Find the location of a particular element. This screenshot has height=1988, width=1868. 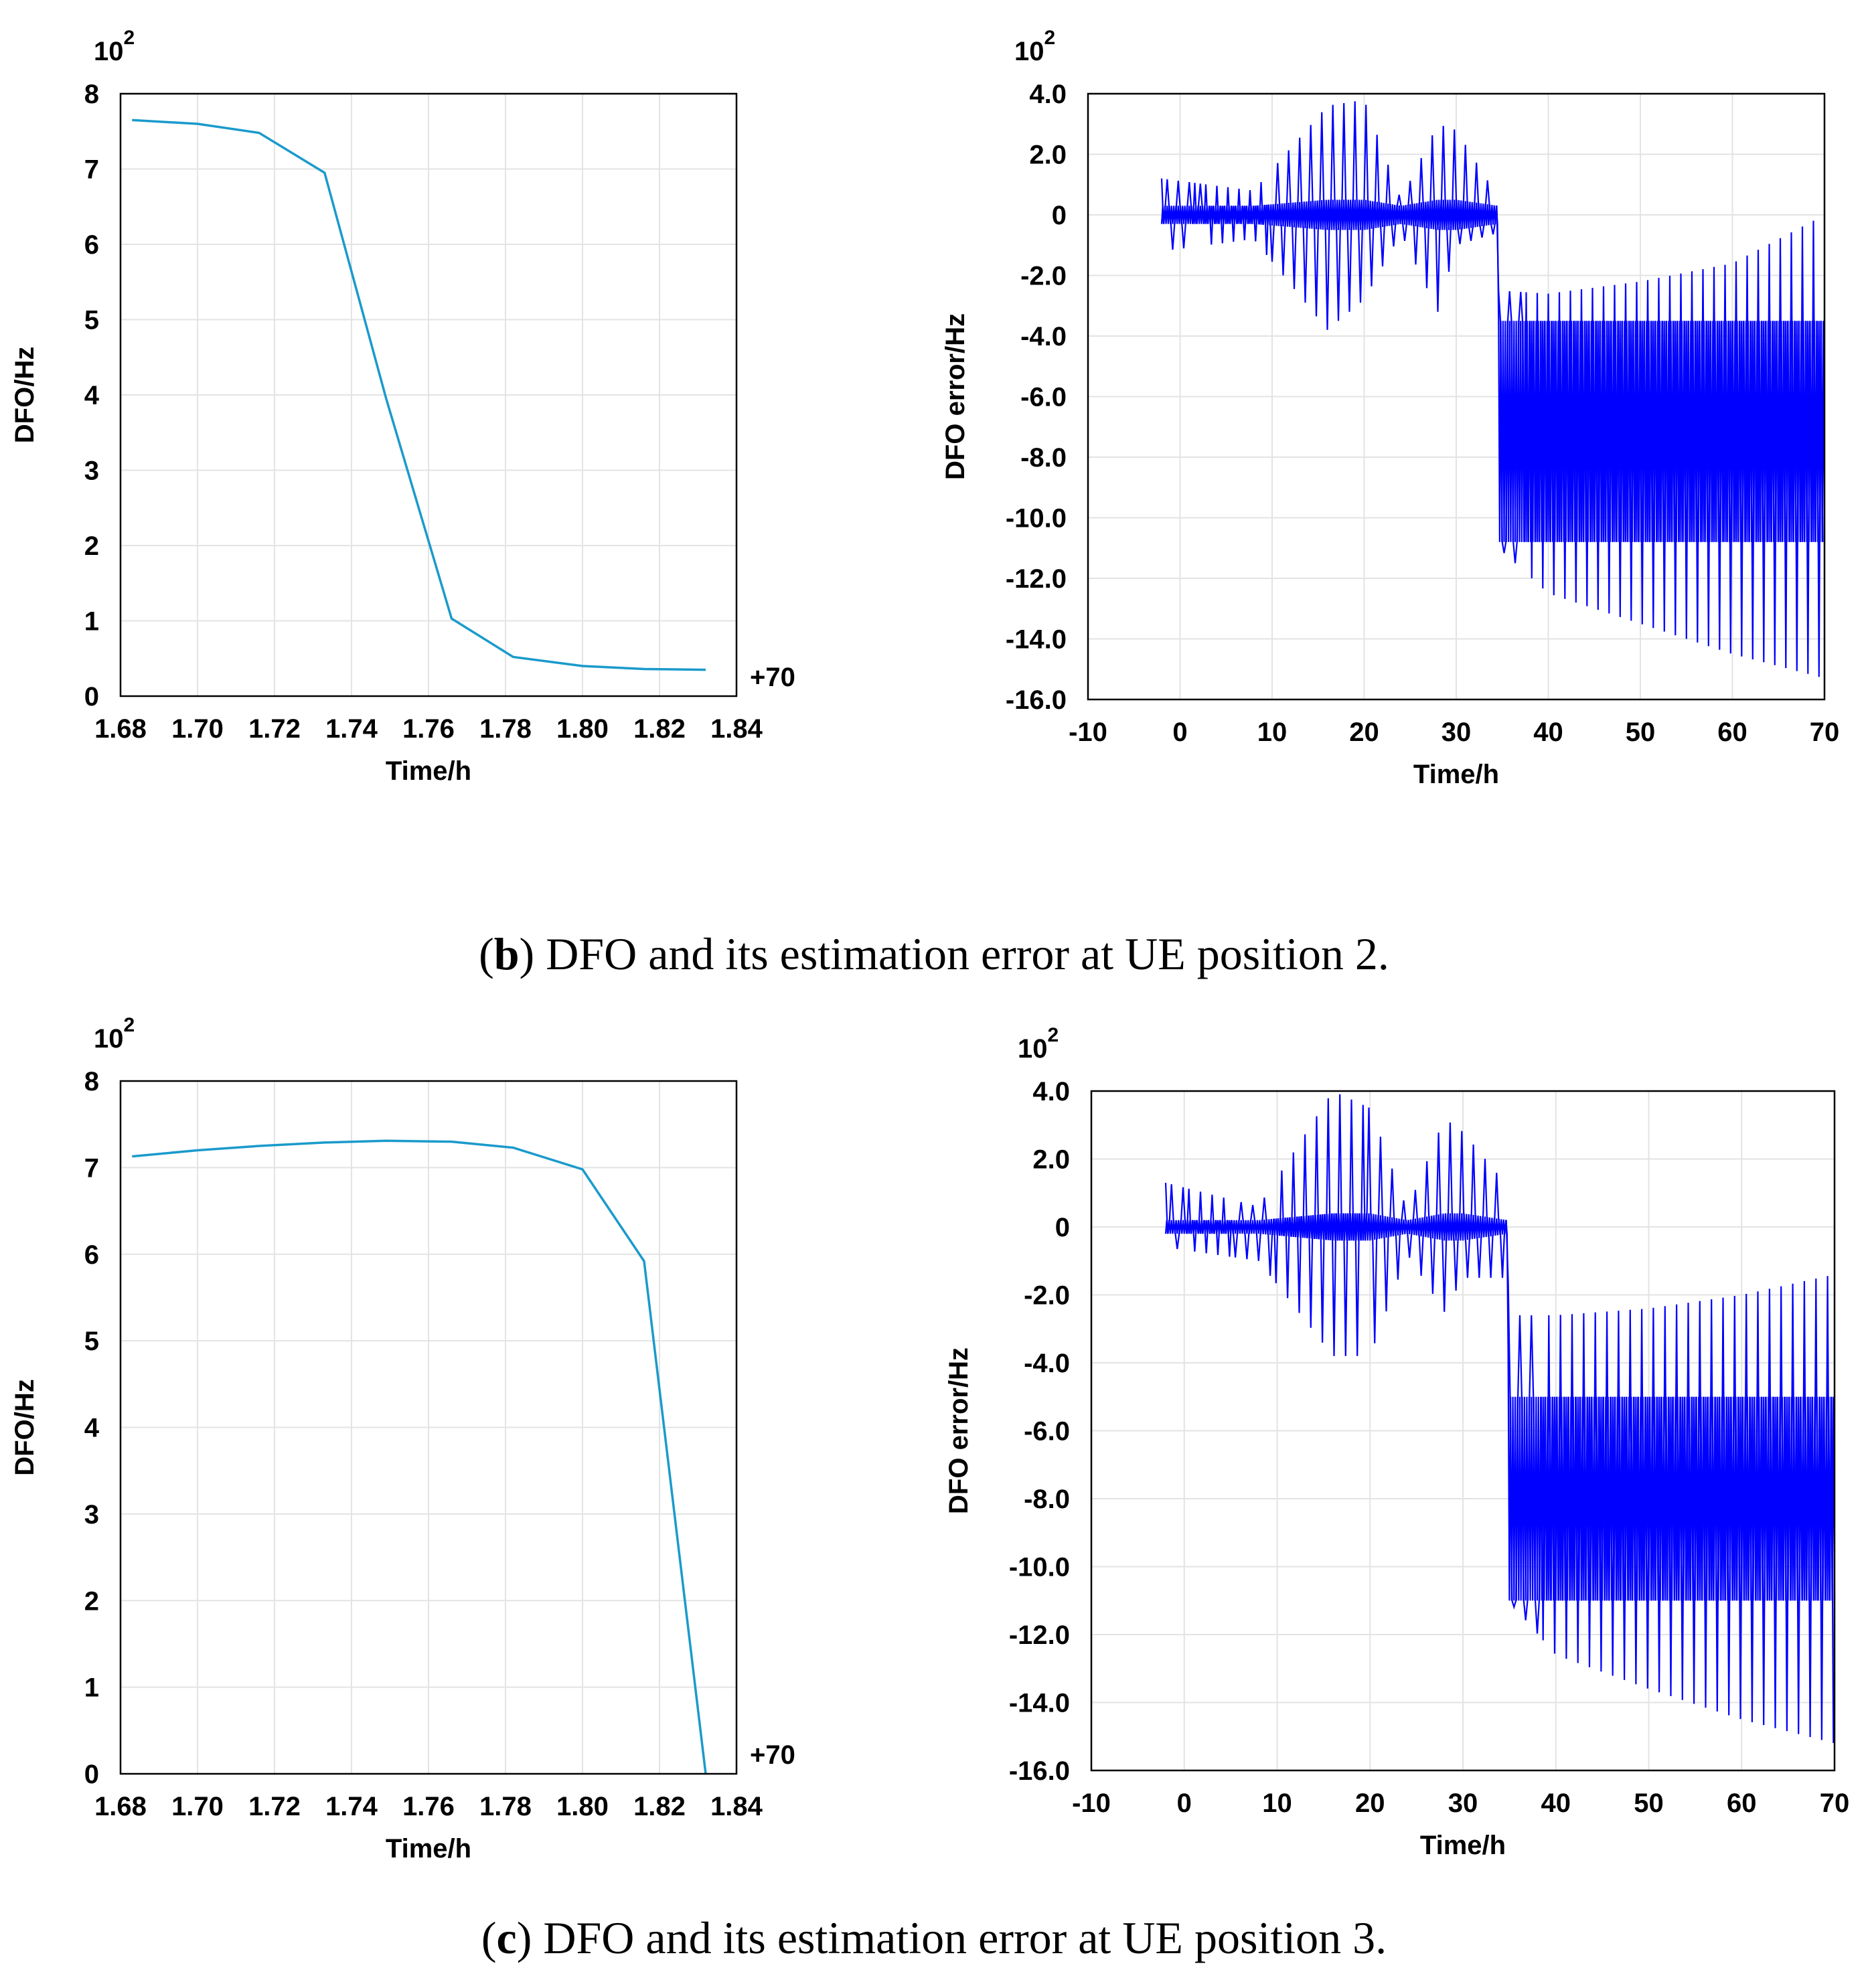

y-tick-label: 2 is located at coordinates (91, 546).